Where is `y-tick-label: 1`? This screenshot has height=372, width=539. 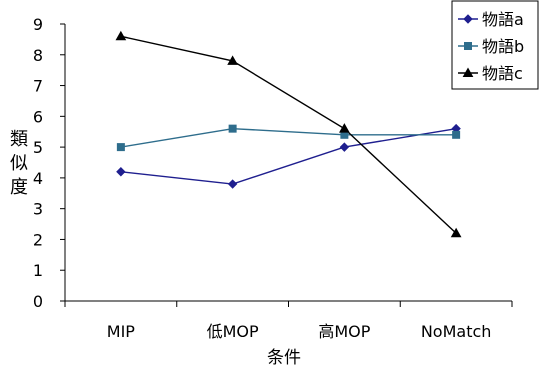
y-tick-label: 1 is located at coordinates (38, 270).